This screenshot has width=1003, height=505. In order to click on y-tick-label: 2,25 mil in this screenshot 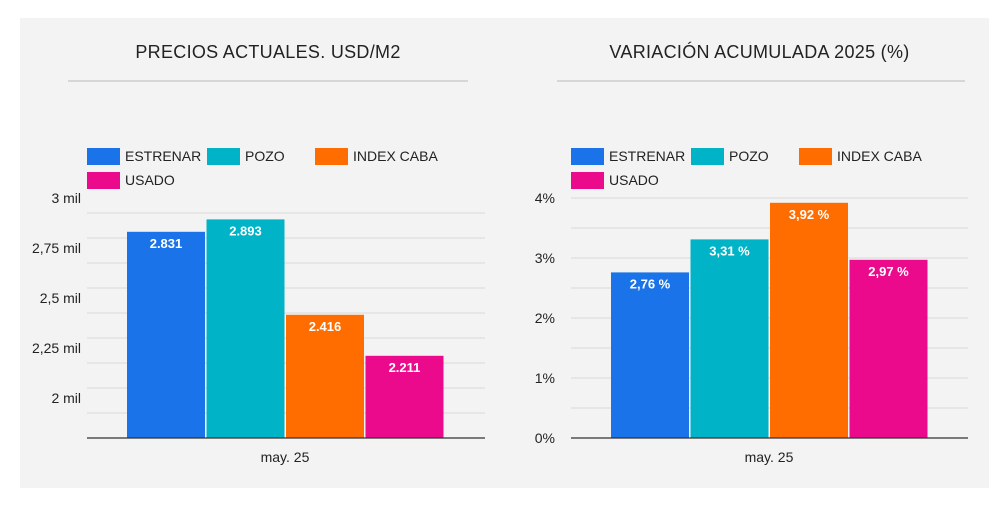, I will do `click(56, 348)`.